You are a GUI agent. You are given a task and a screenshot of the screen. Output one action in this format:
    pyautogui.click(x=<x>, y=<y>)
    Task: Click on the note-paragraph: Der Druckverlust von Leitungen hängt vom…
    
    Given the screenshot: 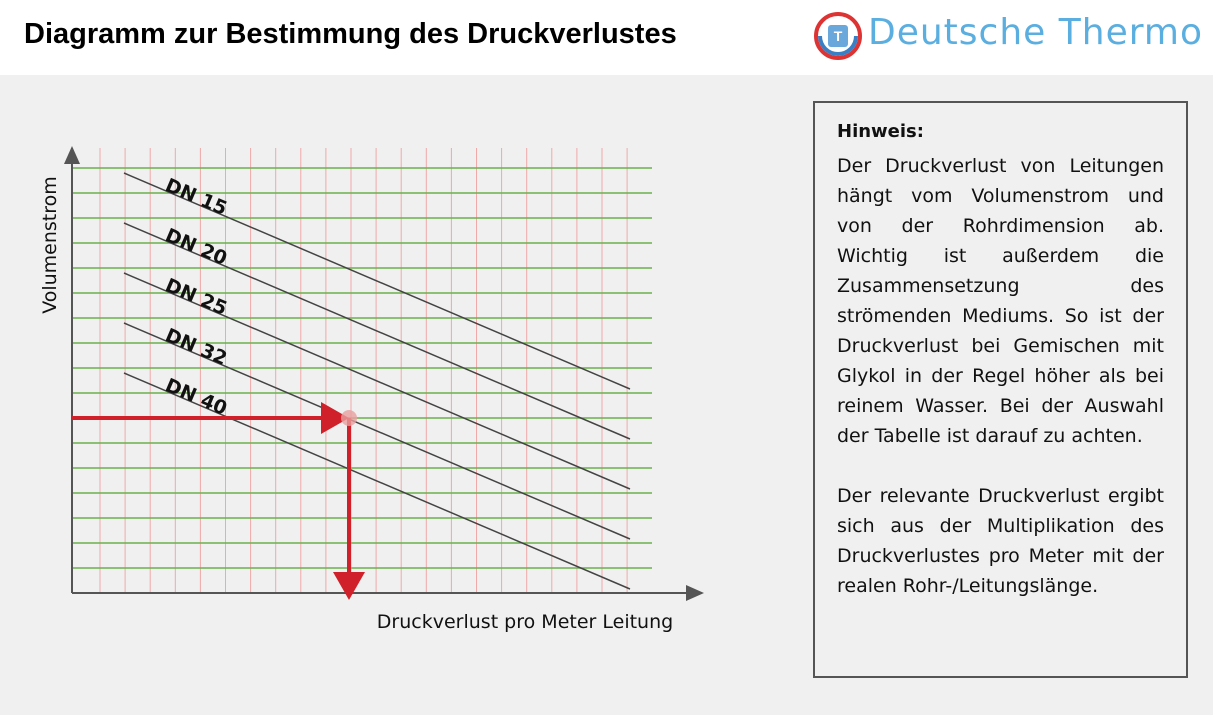 What is the action you would take?
    pyautogui.click(x=1000, y=301)
    